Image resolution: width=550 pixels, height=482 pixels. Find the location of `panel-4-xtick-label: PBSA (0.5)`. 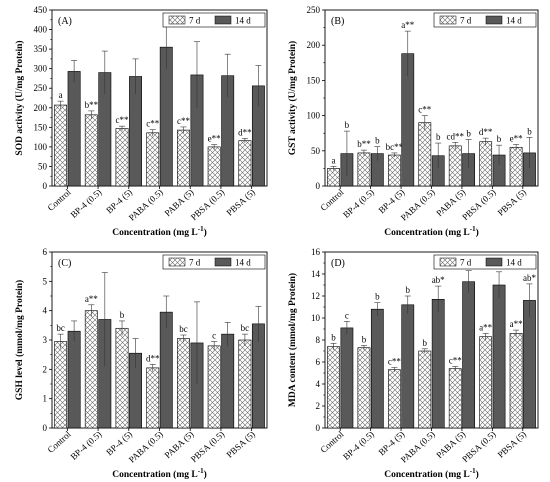

panel-4-xtick-label: PBSA (0.5) is located at coordinates (479, 446).